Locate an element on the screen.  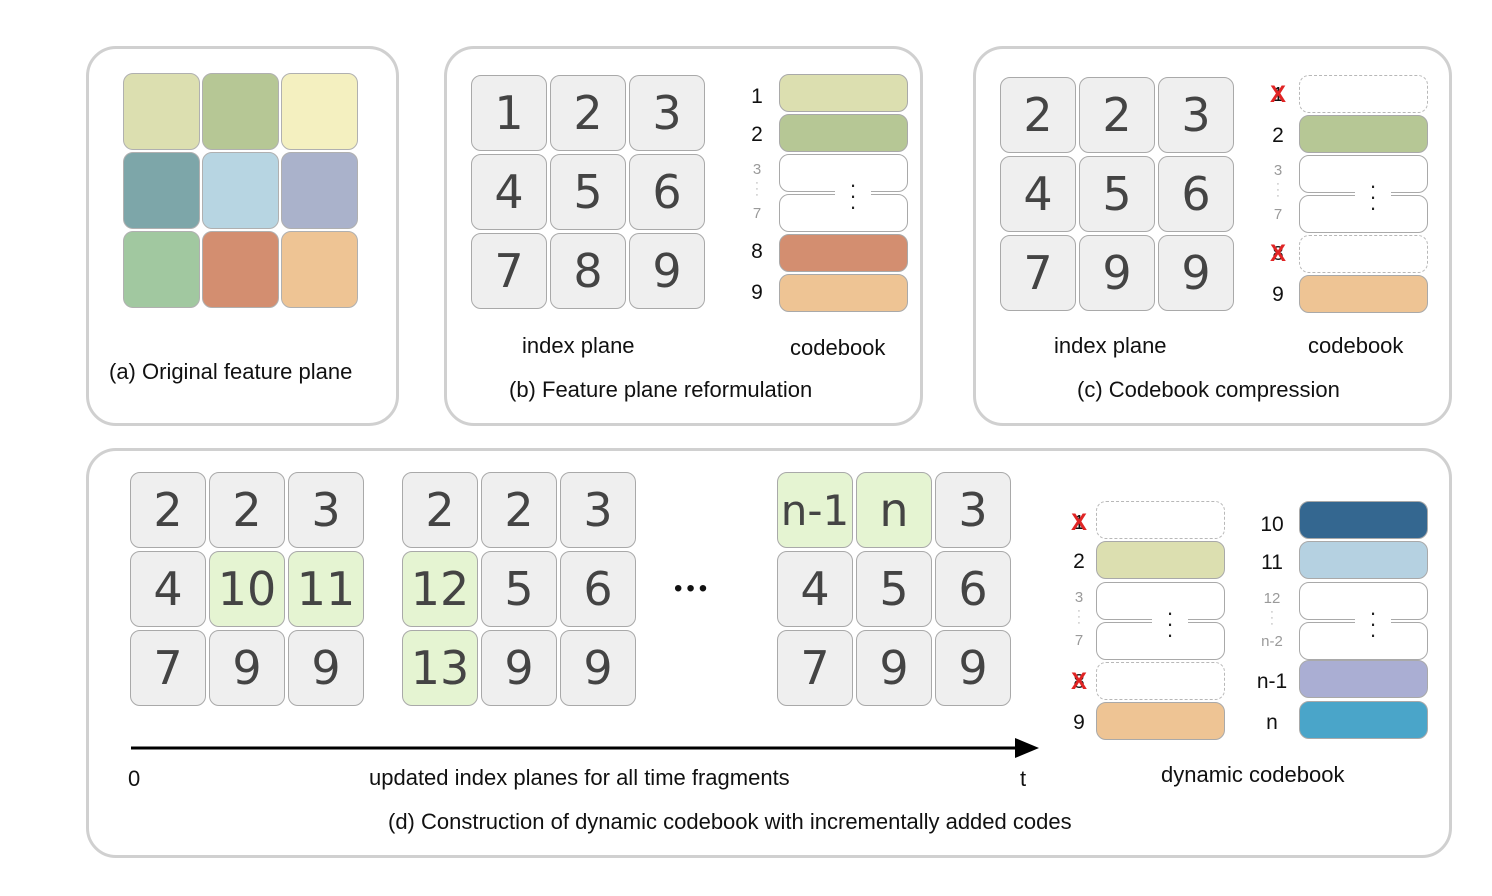
index-cell-new: 13 is located at coordinates (440, 668).